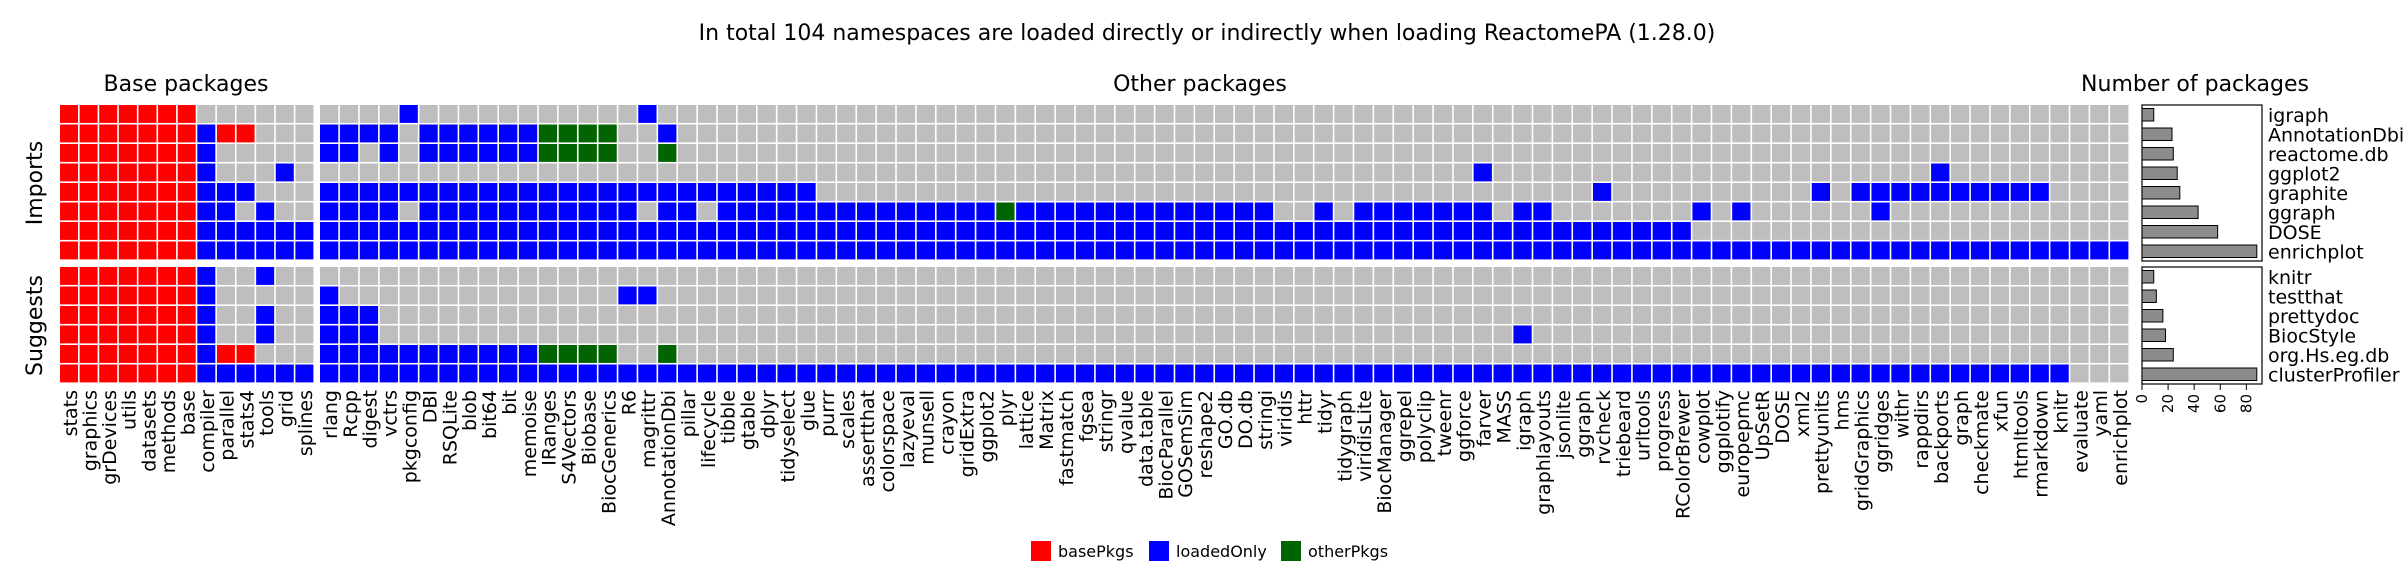 The width and height of the screenshot is (2403, 577). Describe the element at coordinates (2119, 276) in the screenshot. I see `cell-knitr-enrichplot` at that location.